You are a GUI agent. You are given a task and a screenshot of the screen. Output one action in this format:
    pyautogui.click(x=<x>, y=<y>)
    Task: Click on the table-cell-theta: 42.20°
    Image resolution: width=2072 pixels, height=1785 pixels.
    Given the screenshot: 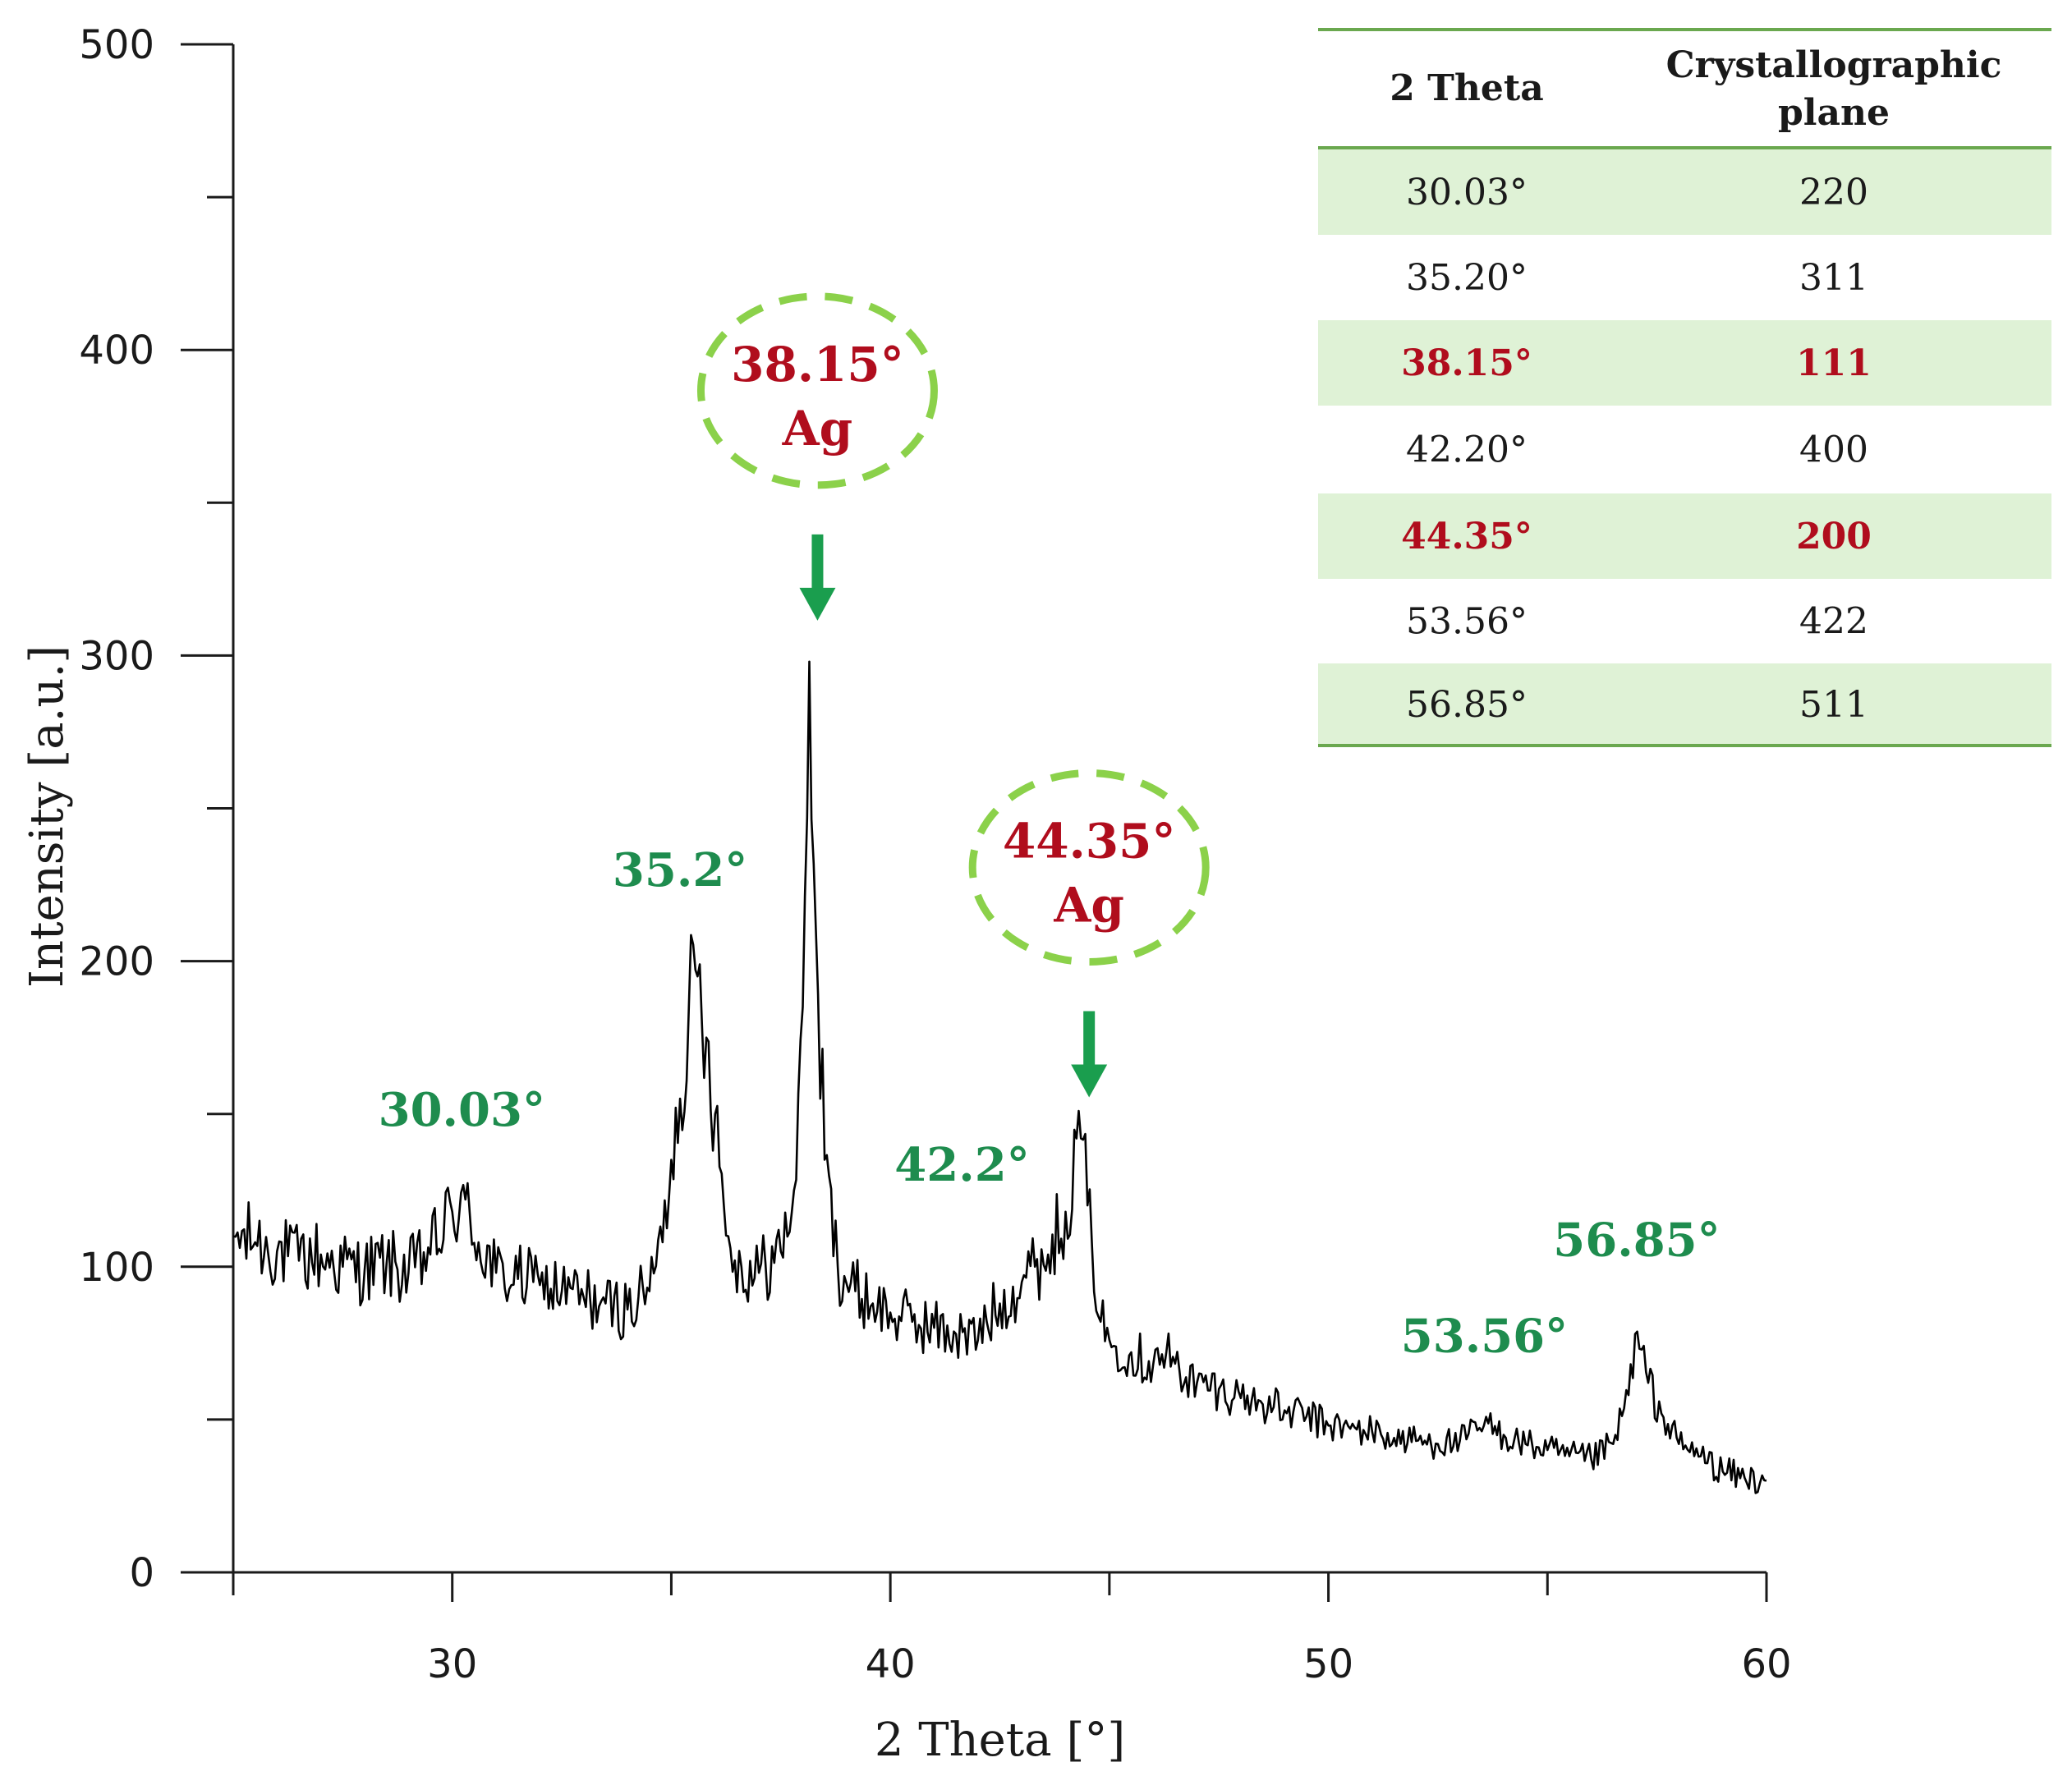 What is the action you would take?
    pyautogui.click(x=1467, y=450)
    